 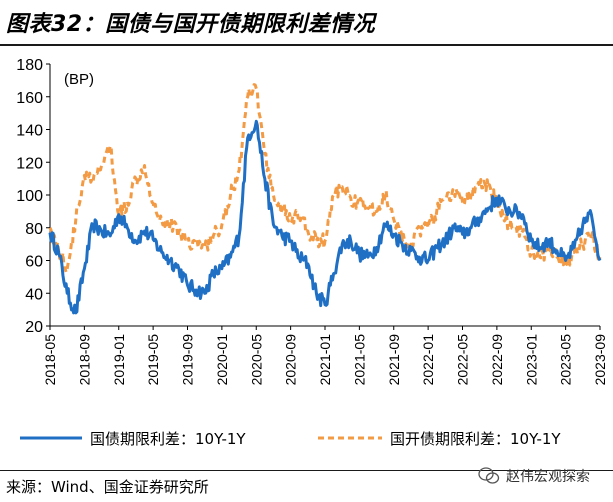 I want to click on watermark: 赵伟宏观探索, so click(x=544, y=476).